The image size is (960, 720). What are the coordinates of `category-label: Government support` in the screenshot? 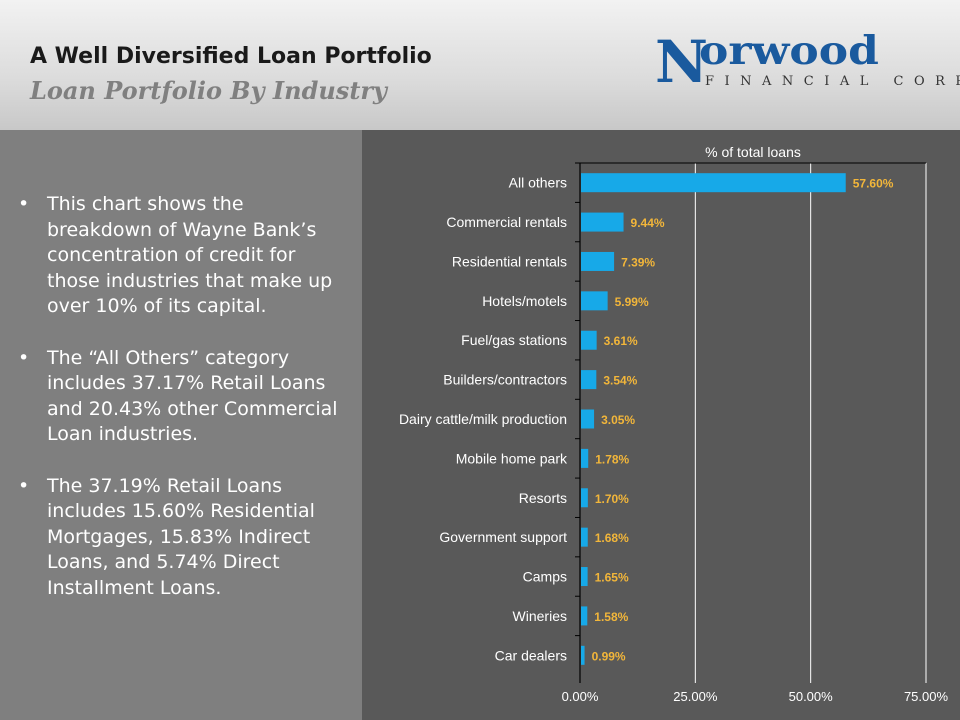 It's located at (503, 537).